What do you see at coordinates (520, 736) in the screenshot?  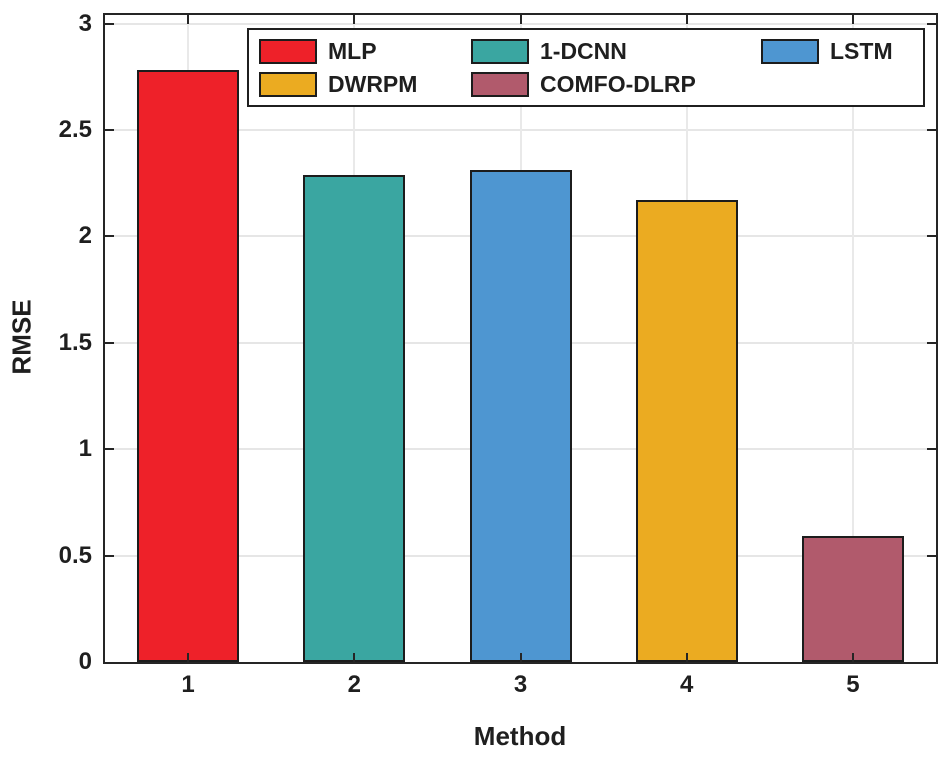 I see `x-axis-label: Method` at bounding box center [520, 736].